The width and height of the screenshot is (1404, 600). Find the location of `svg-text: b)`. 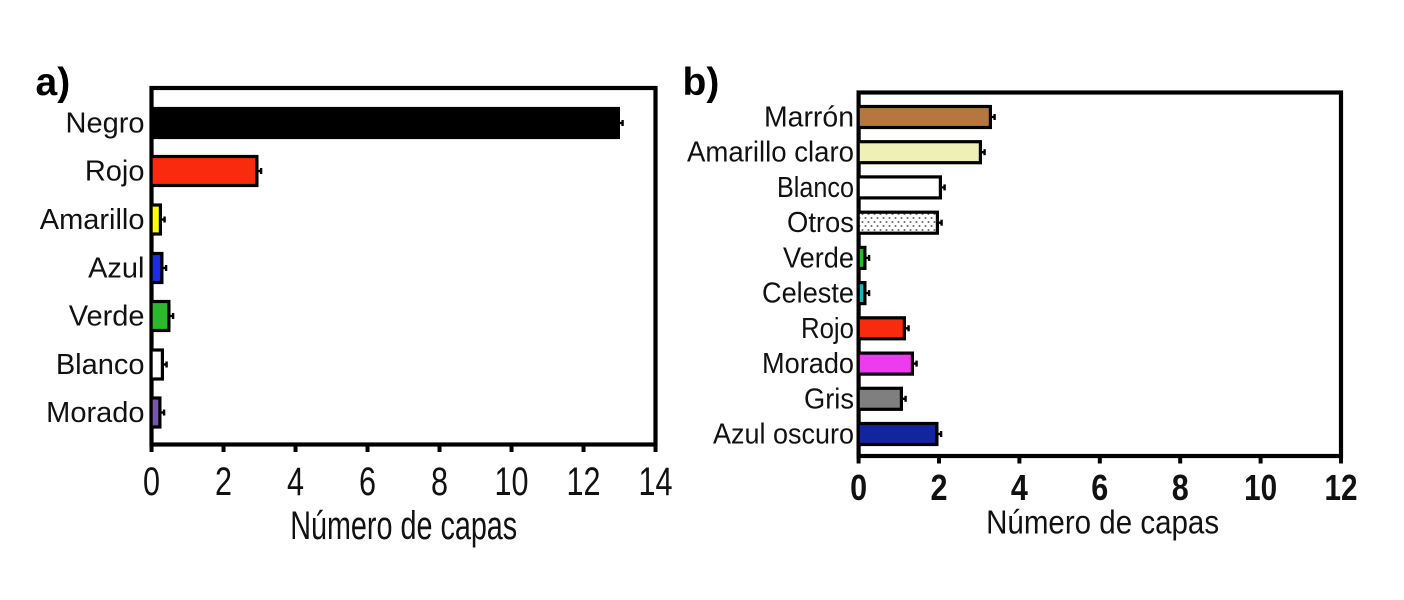

svg-text: b) is located at coordinates (701, 82).